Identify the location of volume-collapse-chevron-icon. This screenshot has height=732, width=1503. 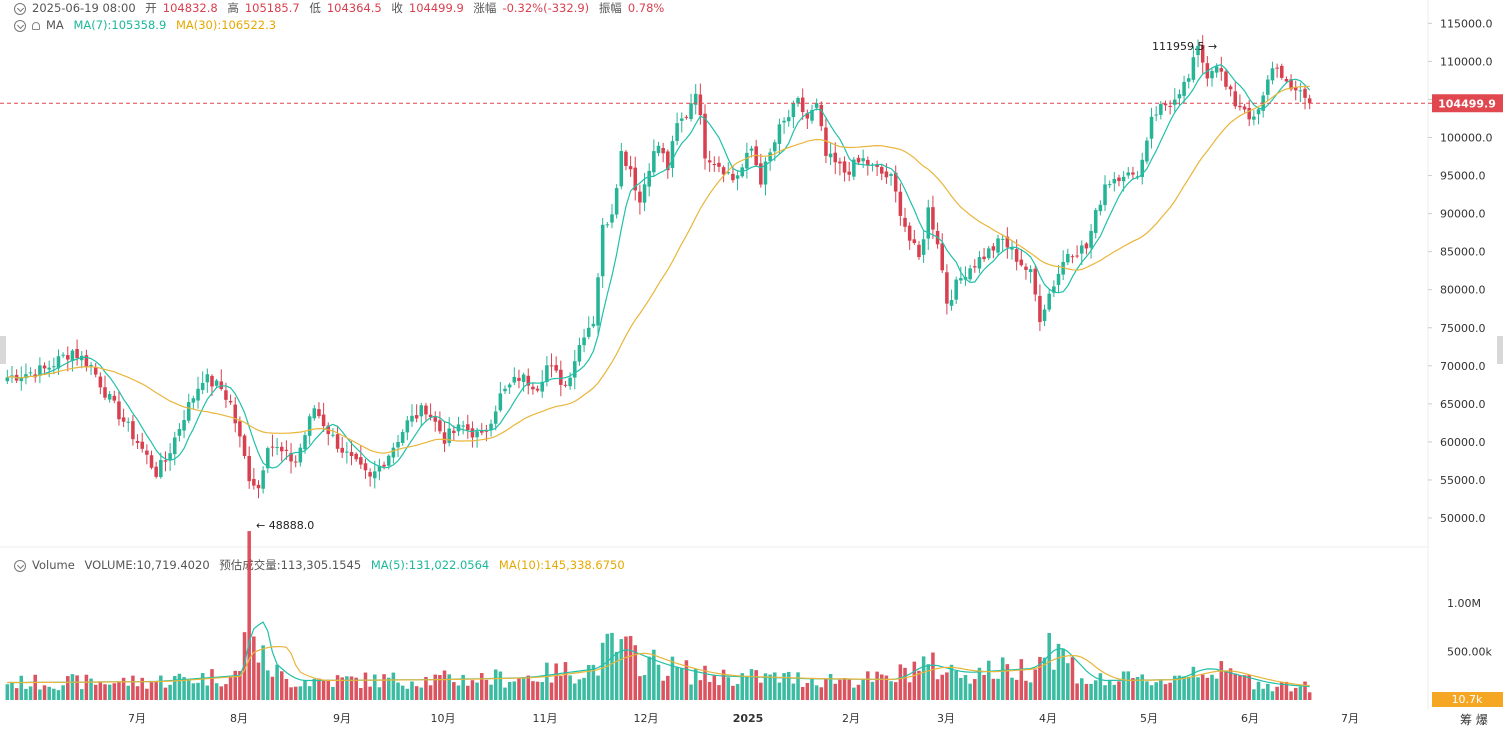
(20, 566).